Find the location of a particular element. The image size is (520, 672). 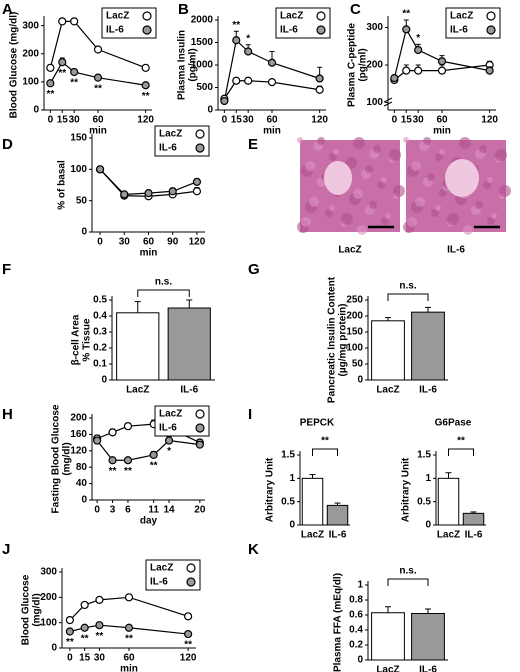

y-tick-label: 50 is located at coordinates (82, 200).